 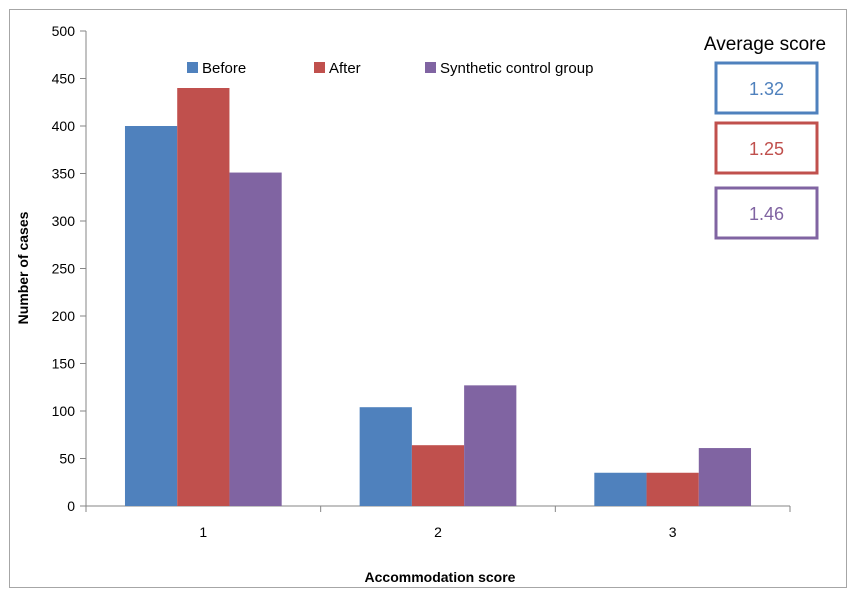 I want to click on average-score-value: 1.32, so click(x=766, y=89).